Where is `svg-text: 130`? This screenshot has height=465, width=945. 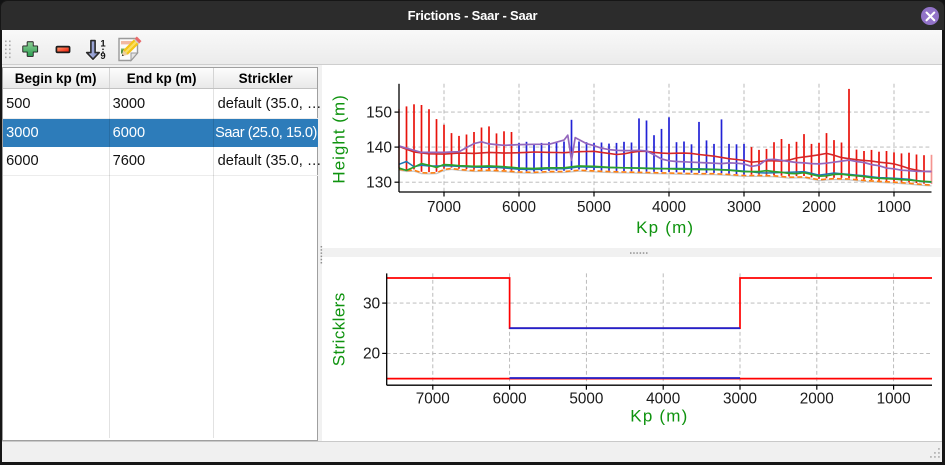
svg-text: 130 is located at coordinates (379, 183).